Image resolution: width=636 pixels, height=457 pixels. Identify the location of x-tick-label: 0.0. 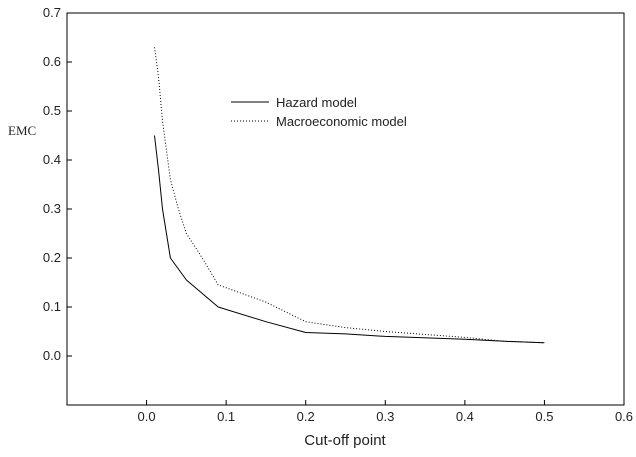
(147, 416).